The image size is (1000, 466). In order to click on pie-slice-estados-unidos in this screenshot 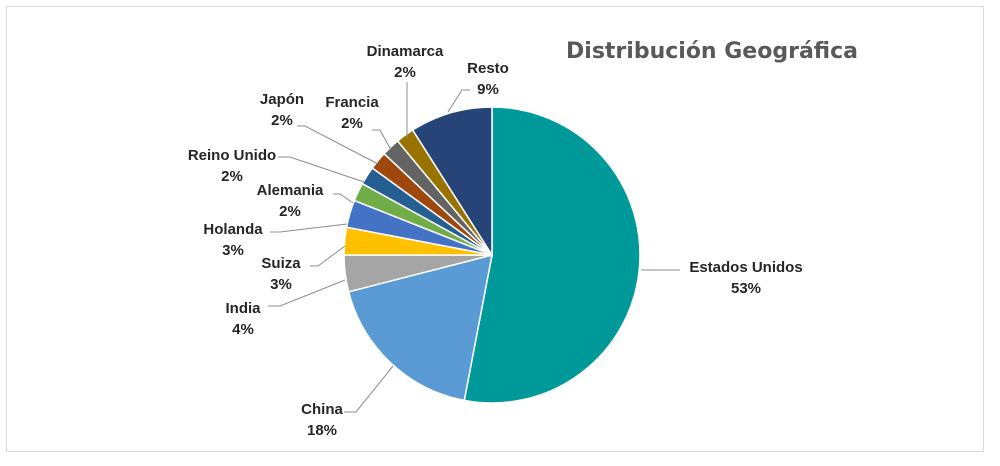, I will do `click(552, 255)`.